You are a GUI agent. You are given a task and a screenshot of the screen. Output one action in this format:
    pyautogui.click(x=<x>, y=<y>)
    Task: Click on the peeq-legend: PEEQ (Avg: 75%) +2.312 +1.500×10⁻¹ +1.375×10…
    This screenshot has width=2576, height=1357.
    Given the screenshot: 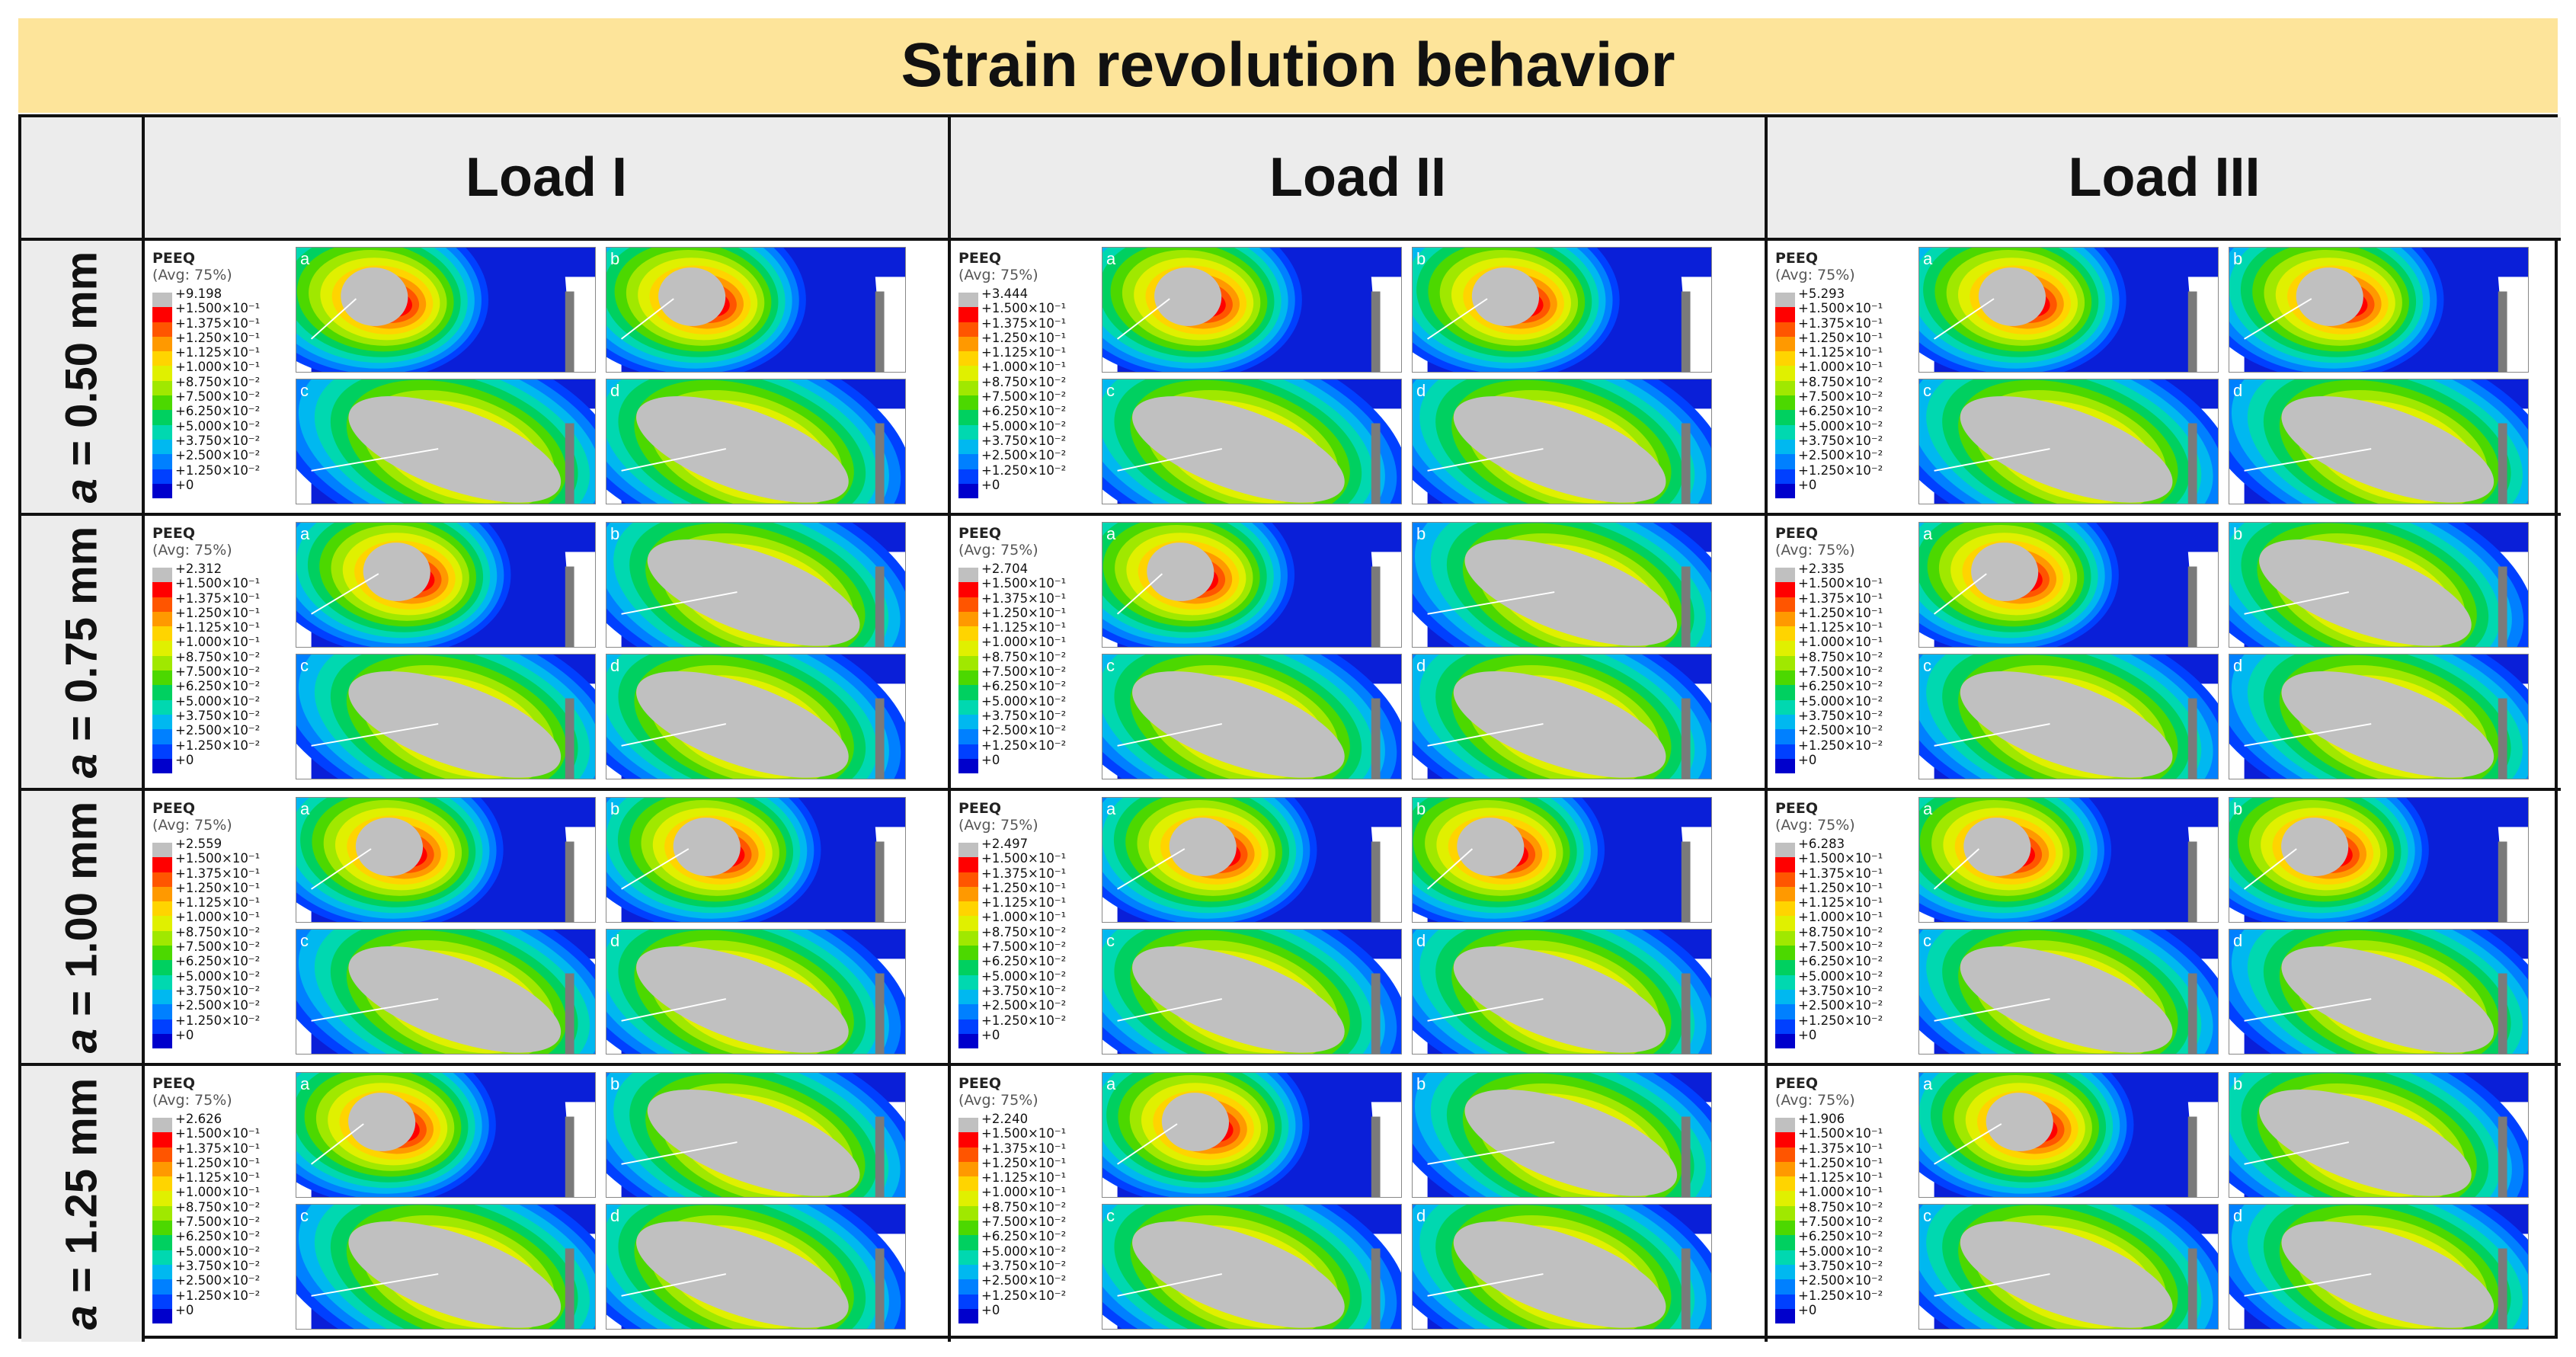 What is the action you would take?
    pyautogui.click(x=219, y=649)
    